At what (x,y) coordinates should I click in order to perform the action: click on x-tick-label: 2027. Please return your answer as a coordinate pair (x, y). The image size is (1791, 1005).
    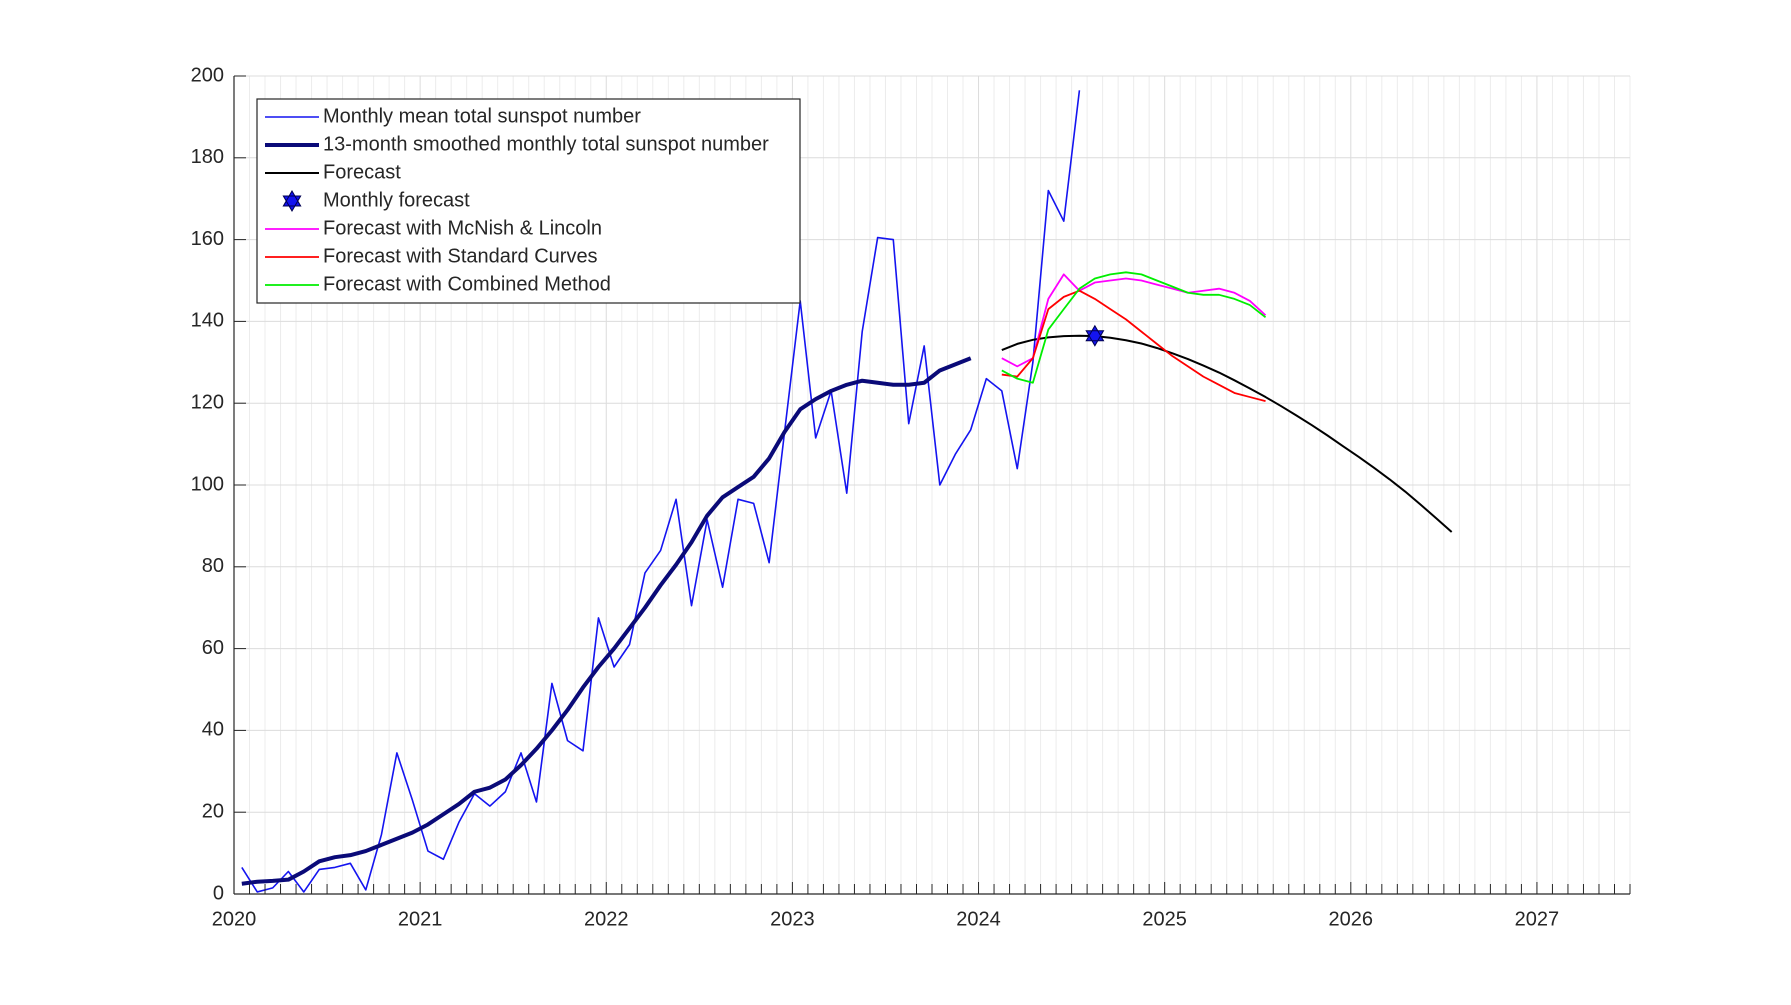
    Looking at the image, I should click on (1537, 919).